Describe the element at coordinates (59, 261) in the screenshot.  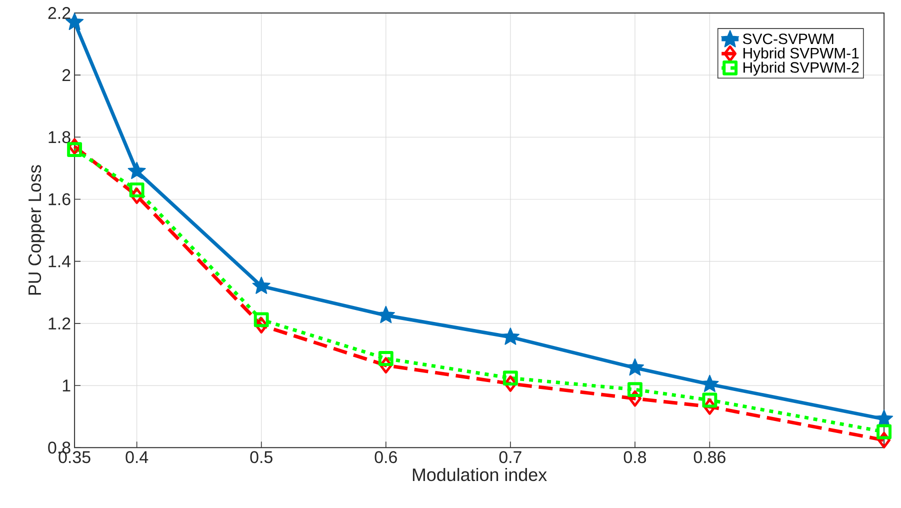
I see `y-tick-label: 1.4` at that location.